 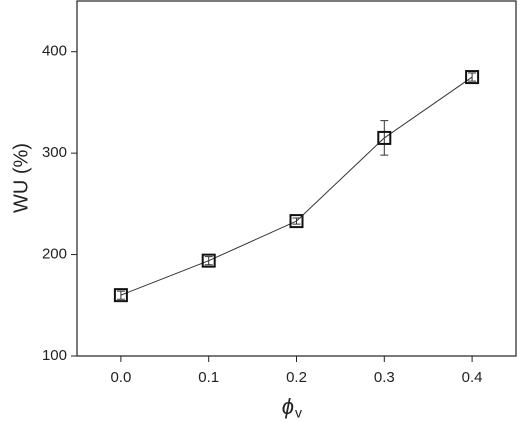 What do you see at coordinates (384, 377) in the screenshot?
I see `x-tick-label: 0.3` at bounding box center [384, 377].